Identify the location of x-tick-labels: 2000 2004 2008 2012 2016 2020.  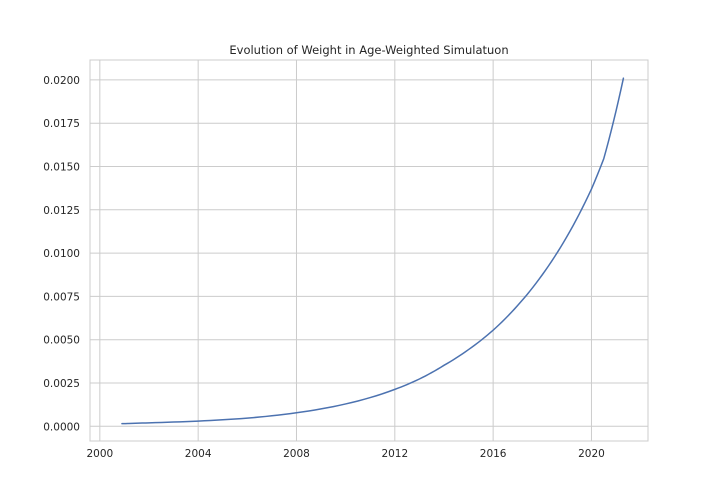
(345, 454).